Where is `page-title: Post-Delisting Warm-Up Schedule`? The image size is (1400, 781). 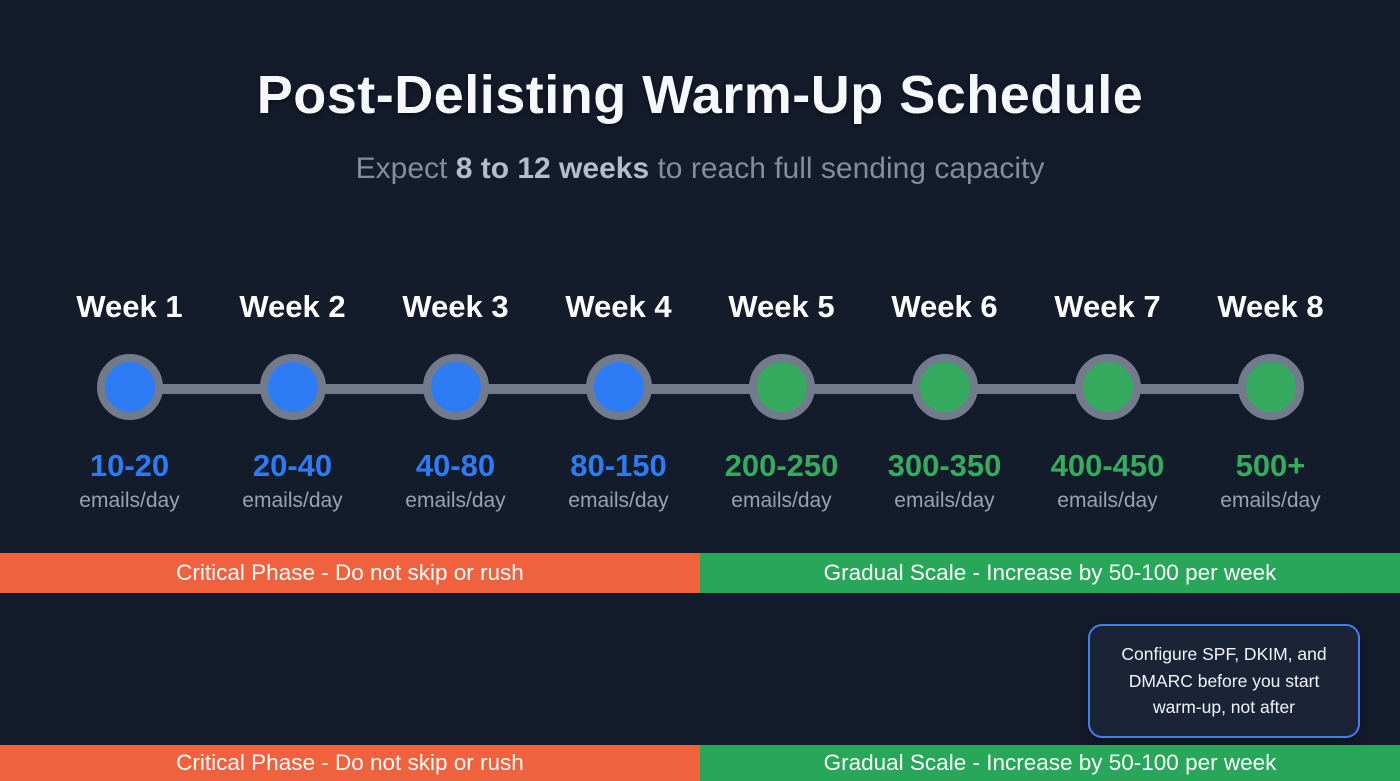
page-title: Post-Delisting Warm-Up Schedule is located at coordinates (700, 95).